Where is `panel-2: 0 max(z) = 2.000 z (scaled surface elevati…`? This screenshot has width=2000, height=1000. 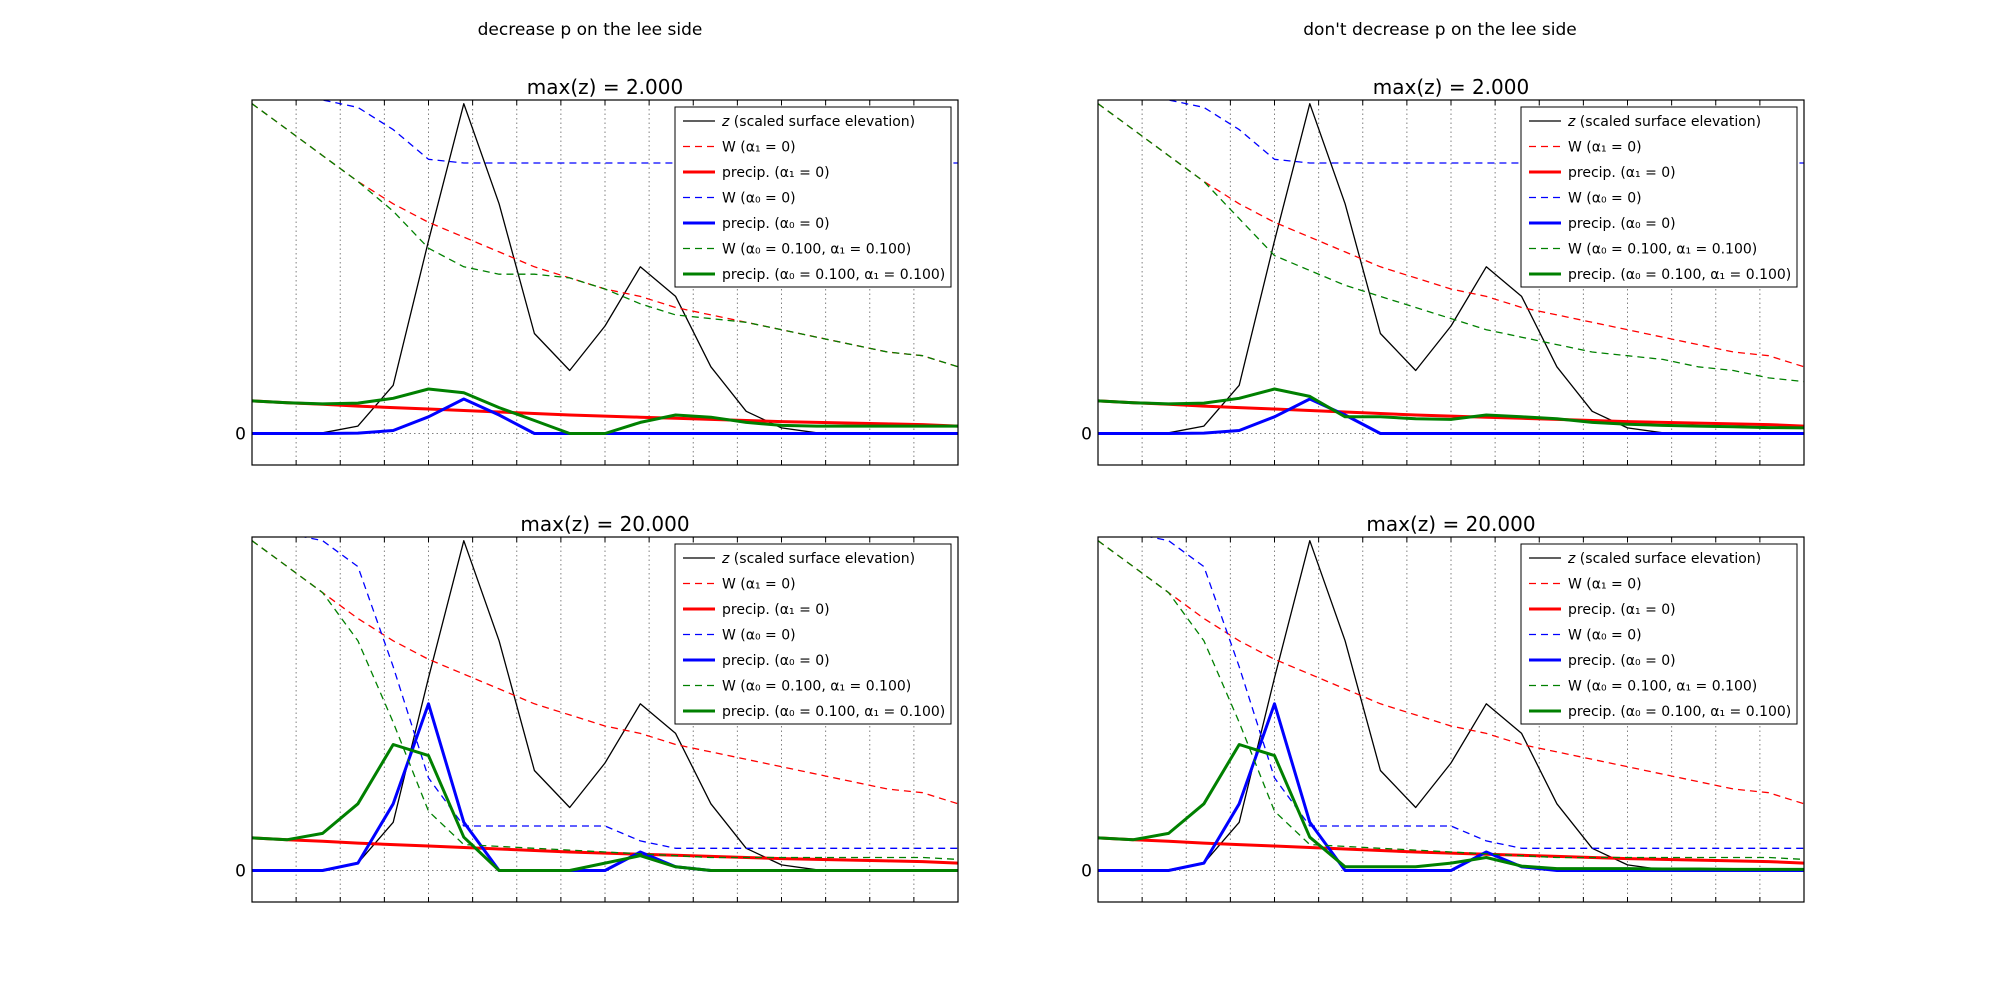
panel-2: 0 max(z) = 2.000 z (scaled surface elevati… is located at coordinates (1443, 270).